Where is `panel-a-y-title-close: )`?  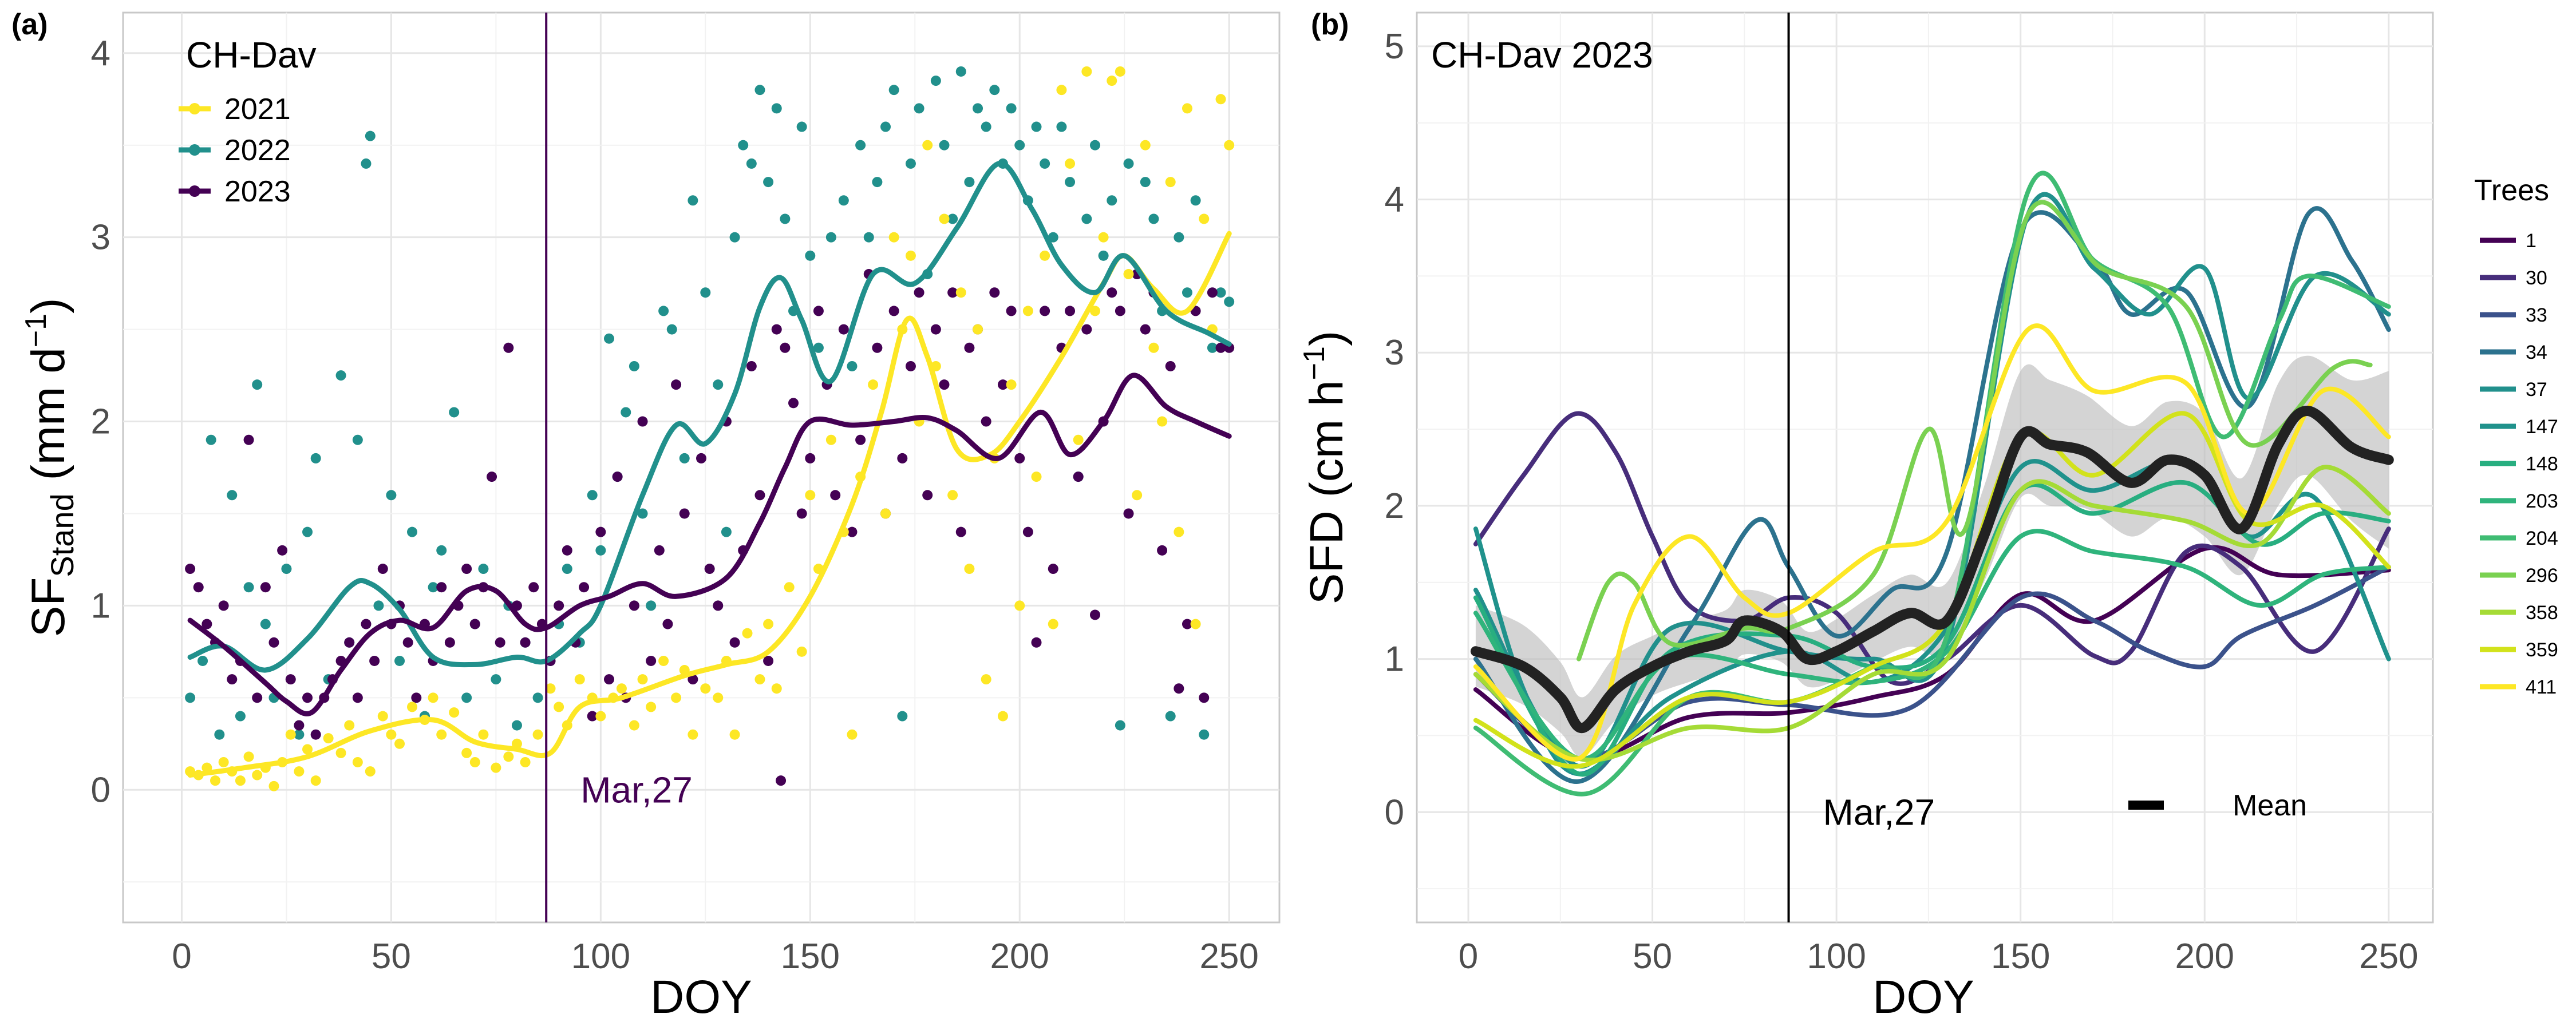
panel-a-y-title-close: ) is located at coordinates (48, 306).